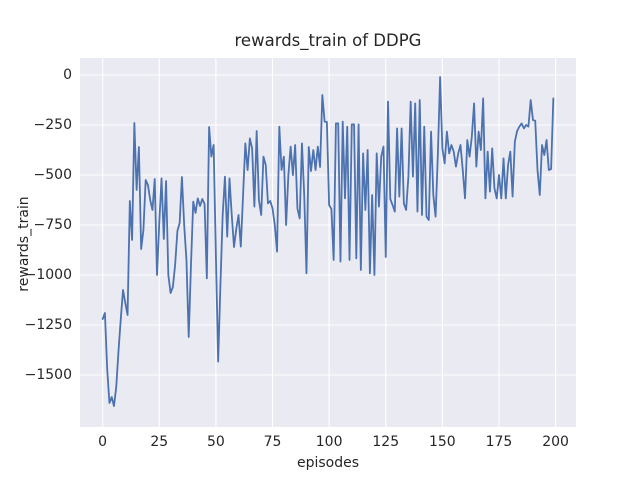 The height and width of the screenshot is (480, 640). I want to click on x-tick-label: 50, so click(215, 442).